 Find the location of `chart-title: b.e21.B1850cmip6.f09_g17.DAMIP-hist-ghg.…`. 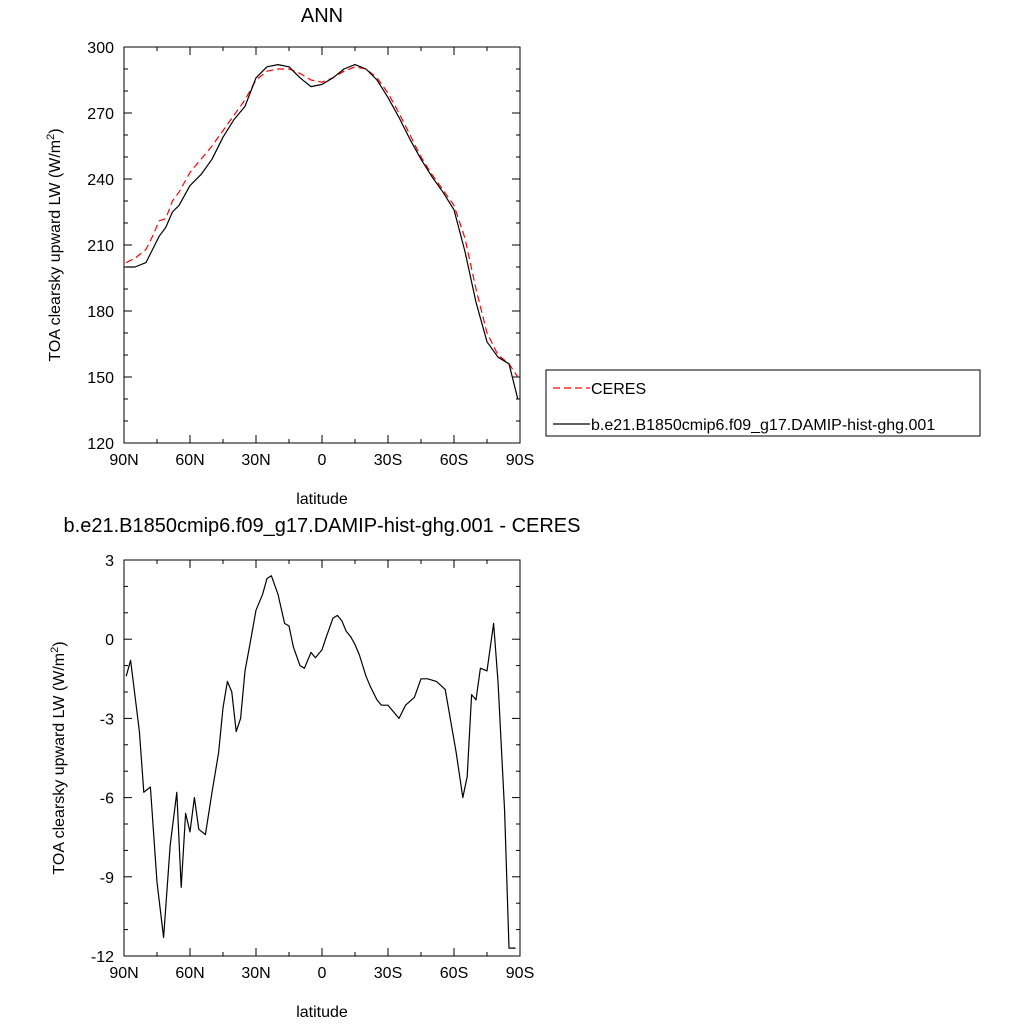

chart-title: b.e21.B1850cmip6.f09_g17.DAMIP-hist-ghg.… is located at coordinates (322, 526).